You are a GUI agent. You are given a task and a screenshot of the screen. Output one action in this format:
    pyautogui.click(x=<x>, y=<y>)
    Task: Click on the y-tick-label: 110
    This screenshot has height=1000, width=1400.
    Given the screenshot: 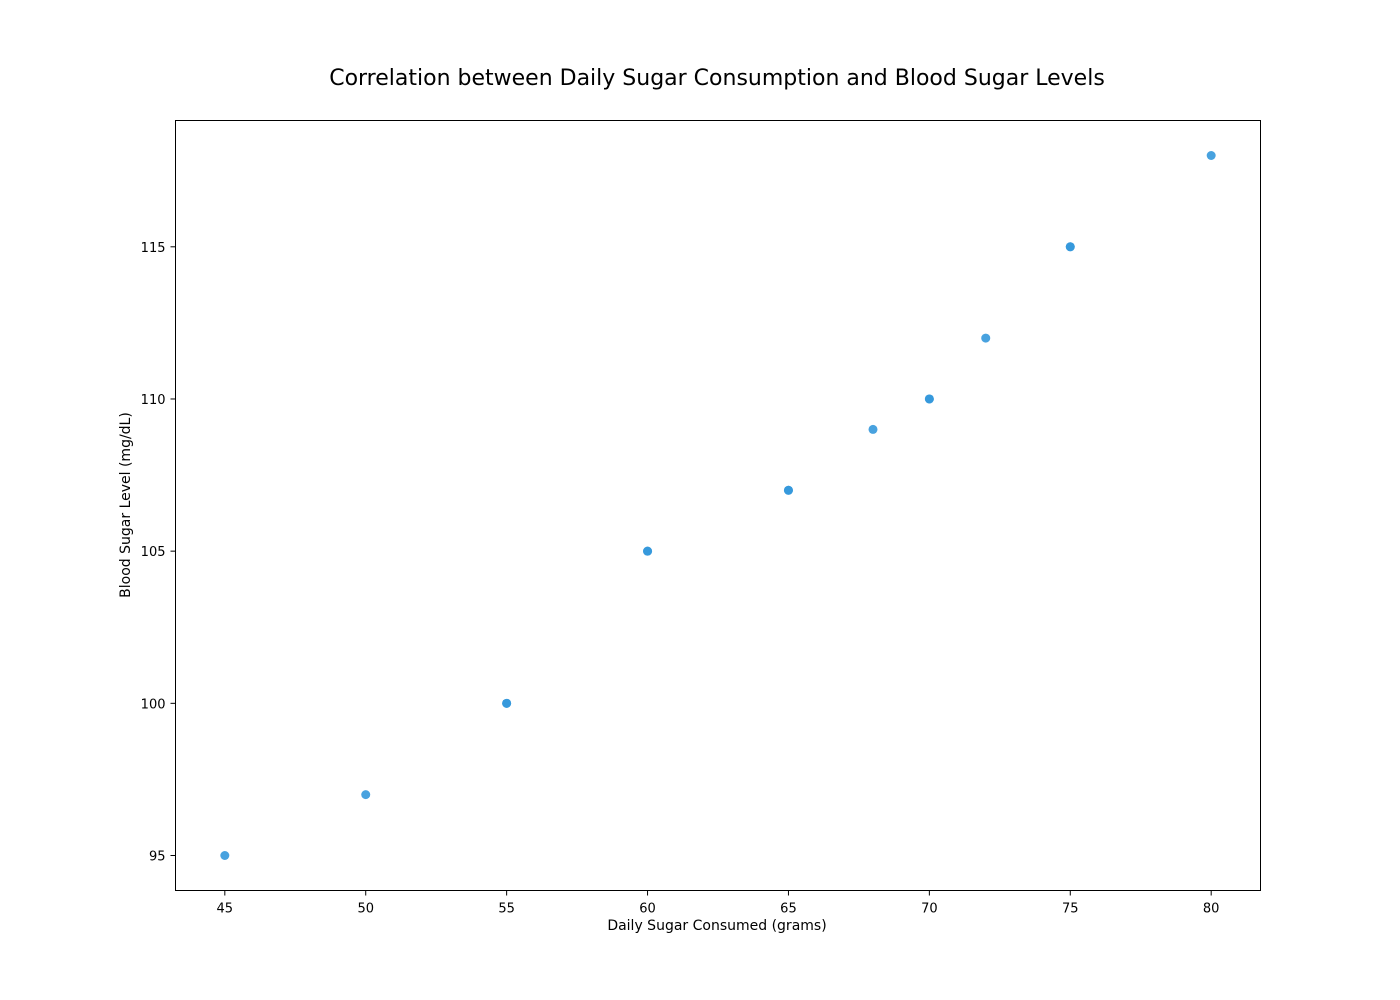 What is the action you would take?
    pyautogui.click(x=153, y=400)
    